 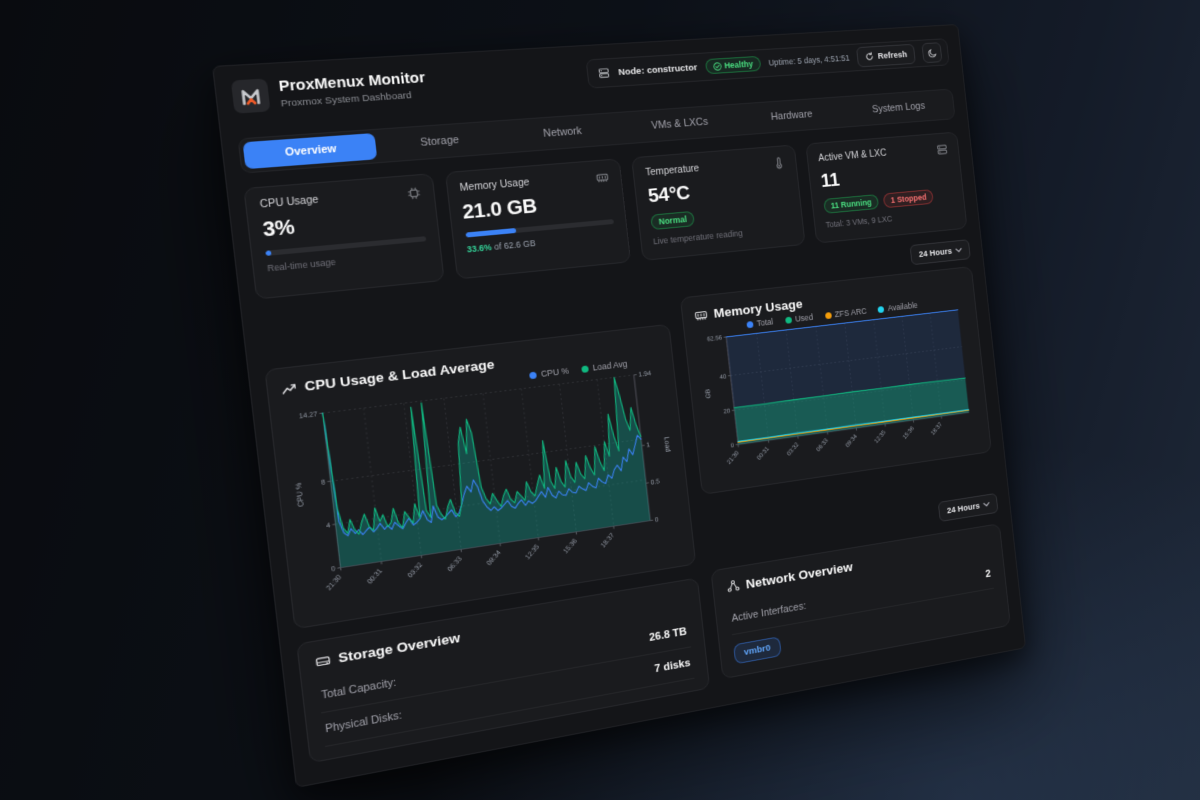 What do you see at coordinates (778, 163) in the screenshot?
I see `thermometer-icon` at bounding box center [778, 163].